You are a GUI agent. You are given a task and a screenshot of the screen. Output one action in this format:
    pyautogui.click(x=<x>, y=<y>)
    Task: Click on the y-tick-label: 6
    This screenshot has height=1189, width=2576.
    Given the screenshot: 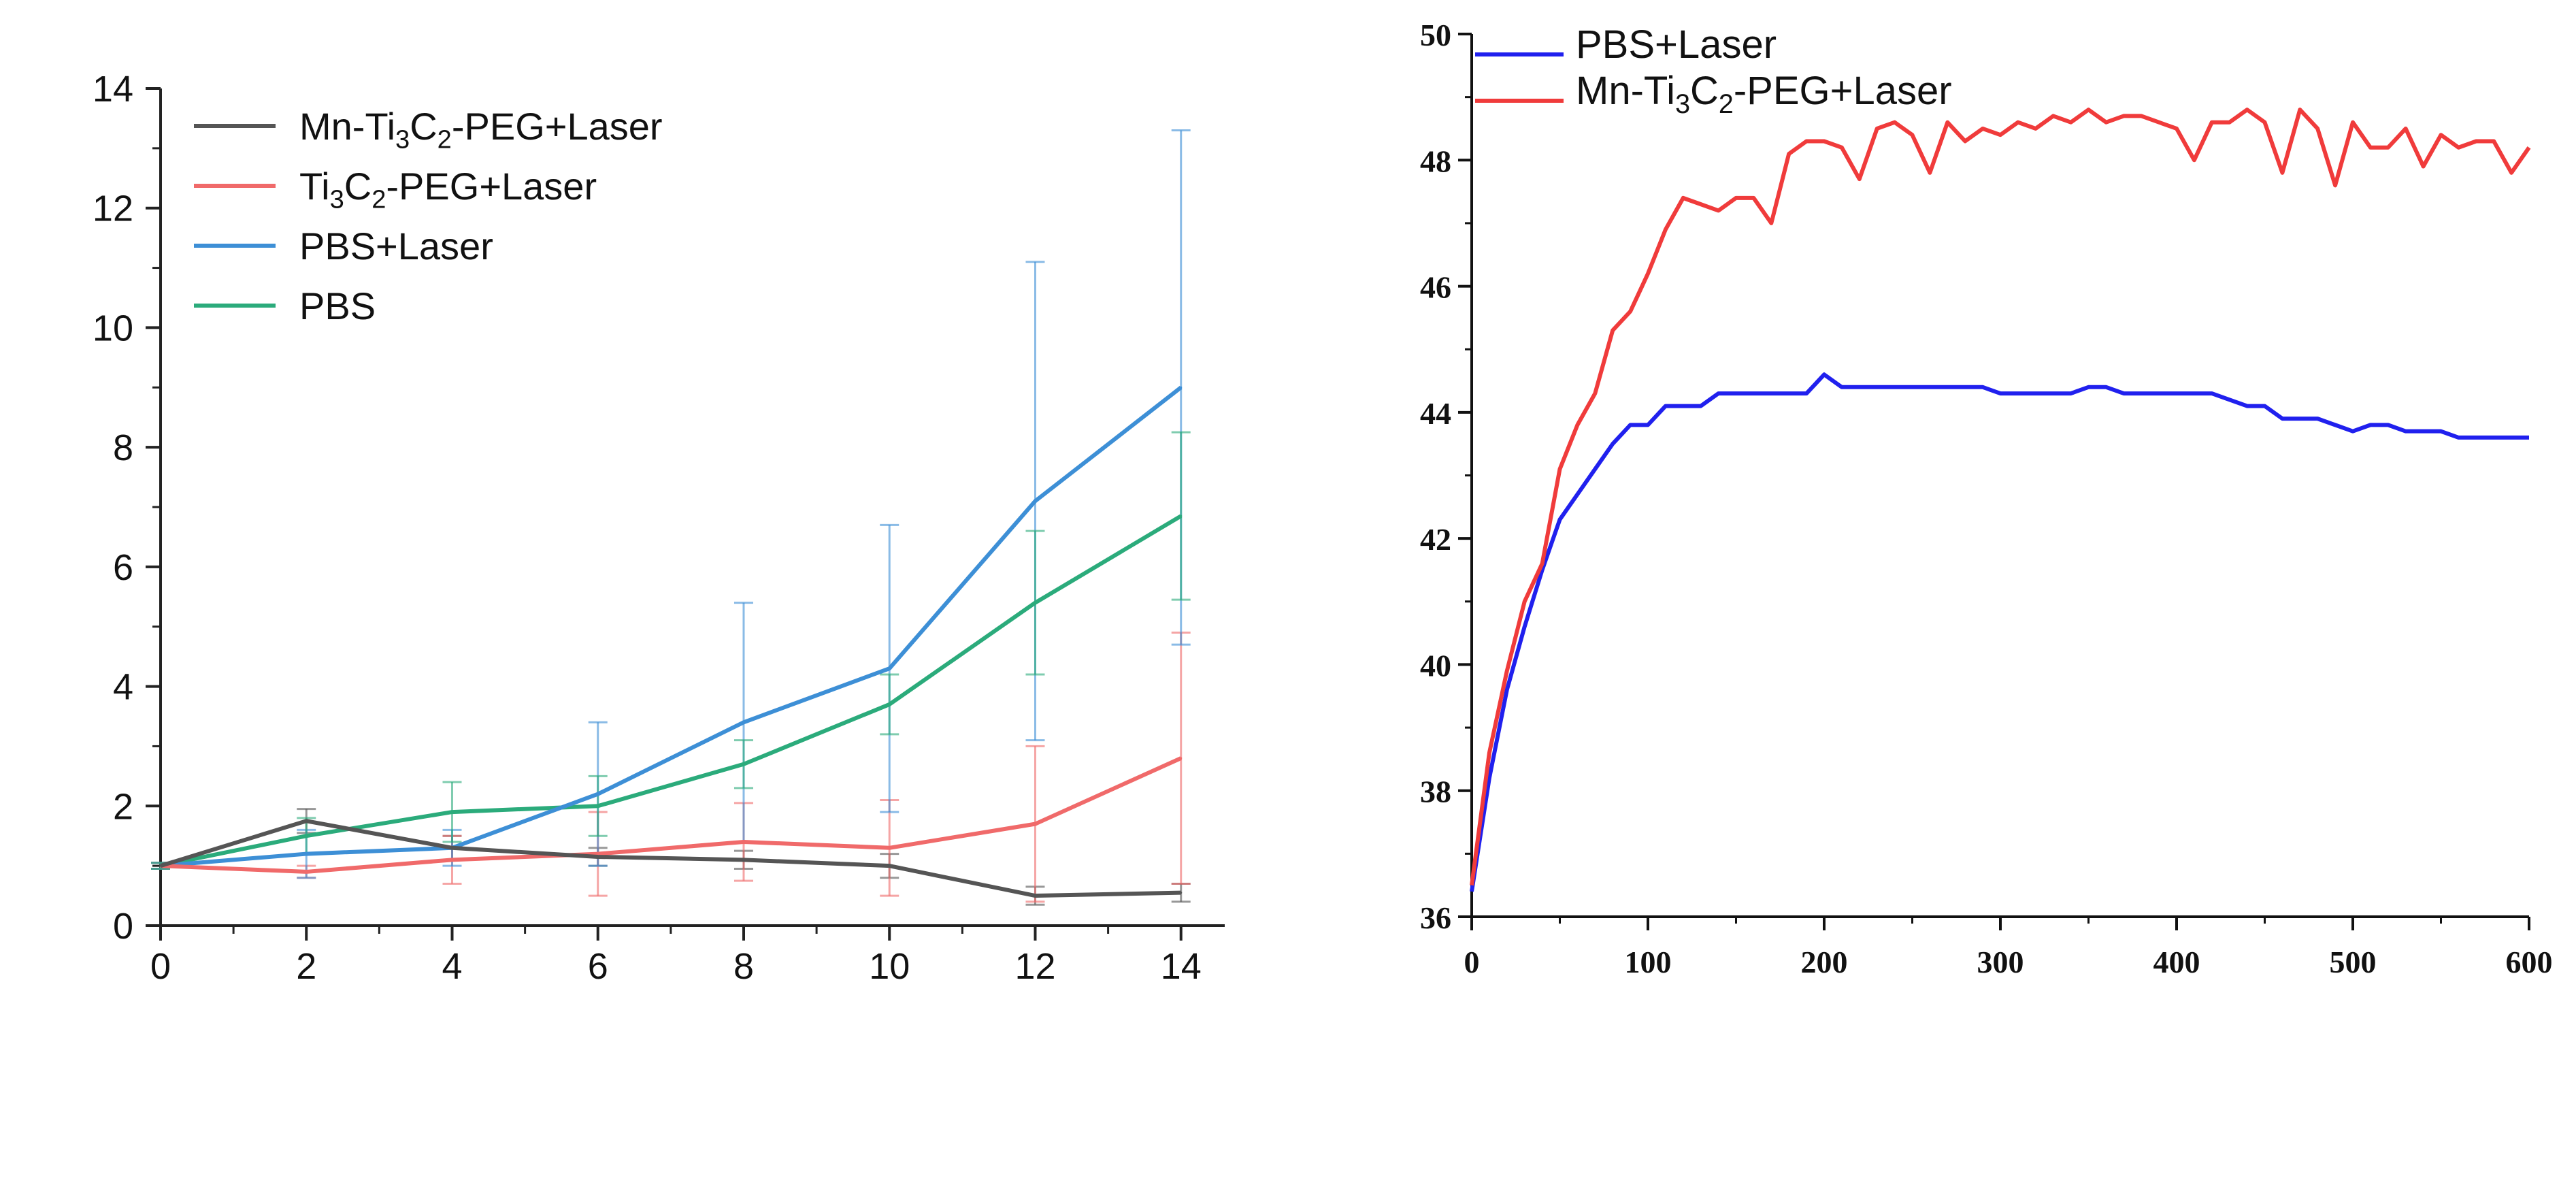 What is the action you would take?
    pyautogui.click(x=123, y=567)
    